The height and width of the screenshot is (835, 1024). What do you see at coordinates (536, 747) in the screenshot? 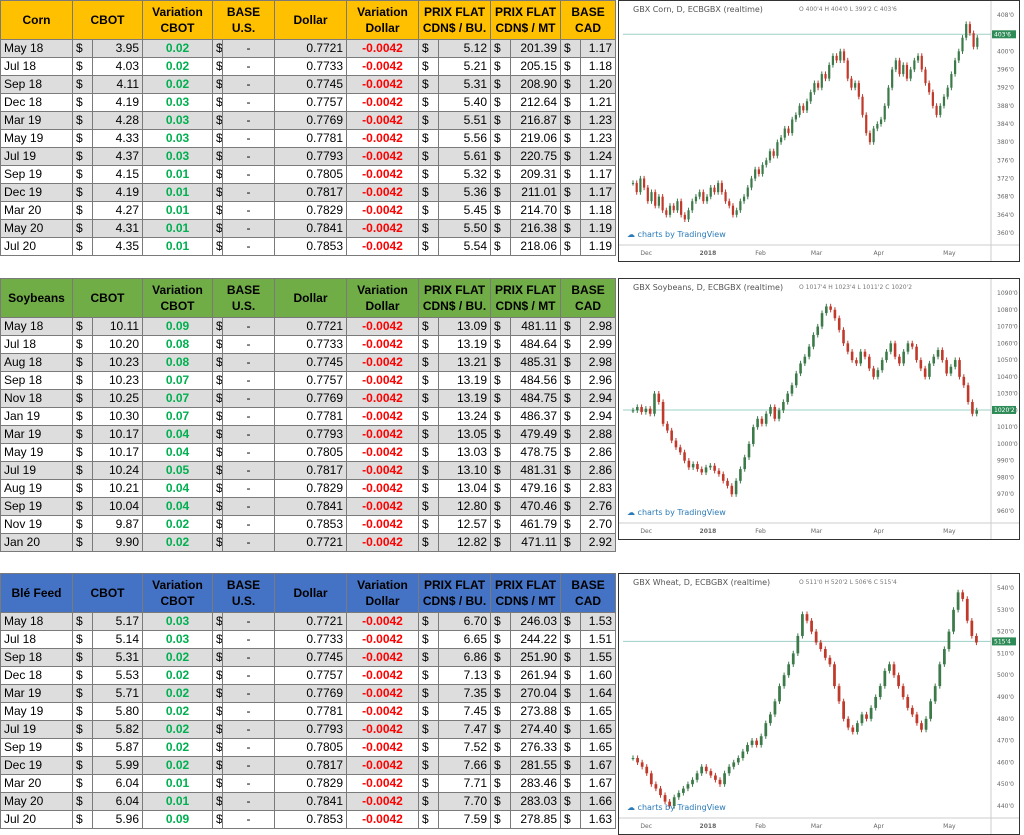
I see `flat-price-mt: 276.33` at bounding box center [536, 747].